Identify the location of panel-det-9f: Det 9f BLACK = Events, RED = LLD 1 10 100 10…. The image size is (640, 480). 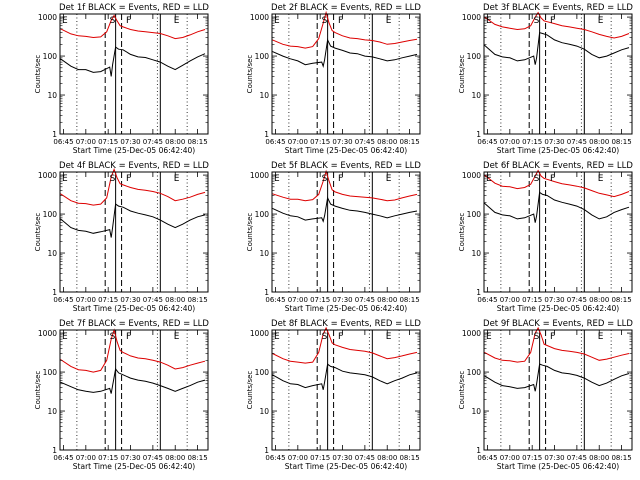
(545, 395).